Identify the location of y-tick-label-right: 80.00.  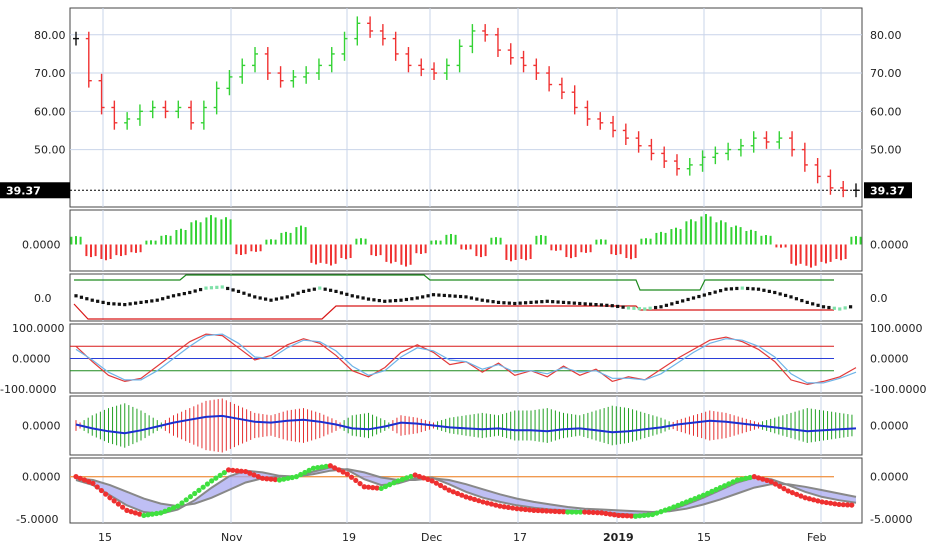
(886, 35).